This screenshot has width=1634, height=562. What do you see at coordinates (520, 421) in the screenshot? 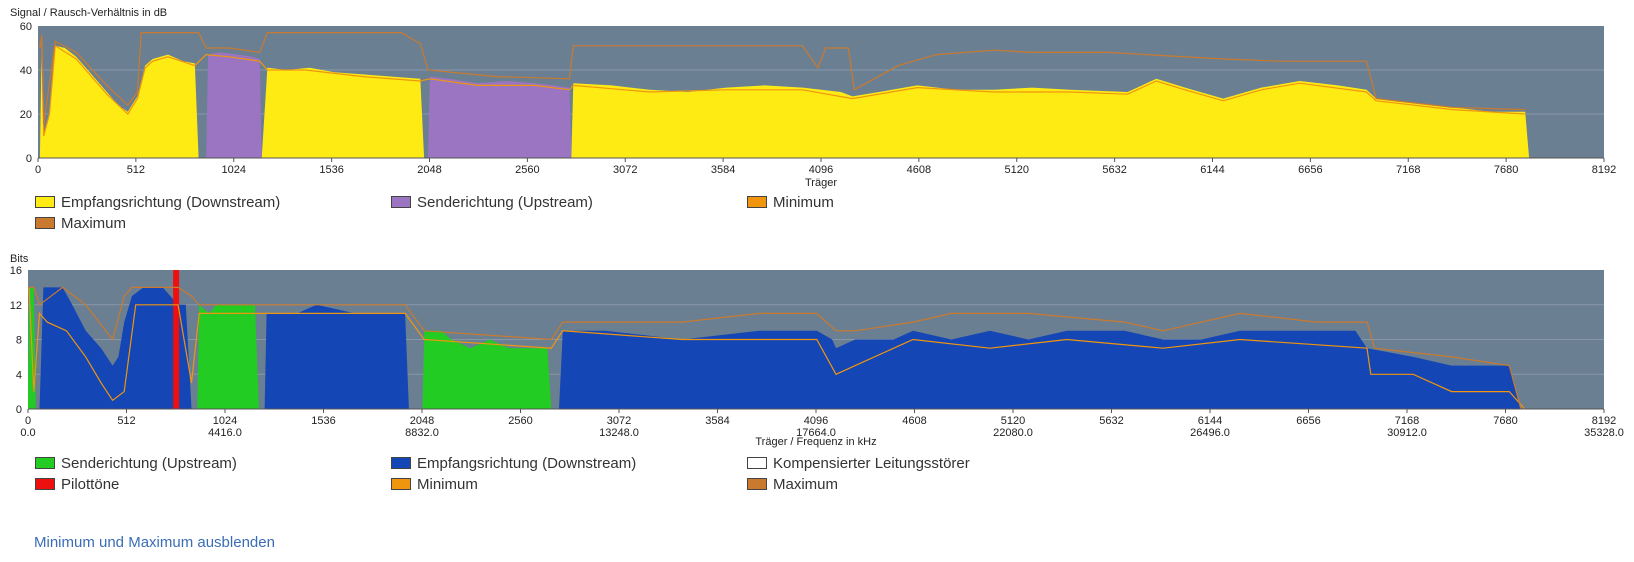
I see `bits-x-tick-label: 2560` at bounding box center [520, 421].